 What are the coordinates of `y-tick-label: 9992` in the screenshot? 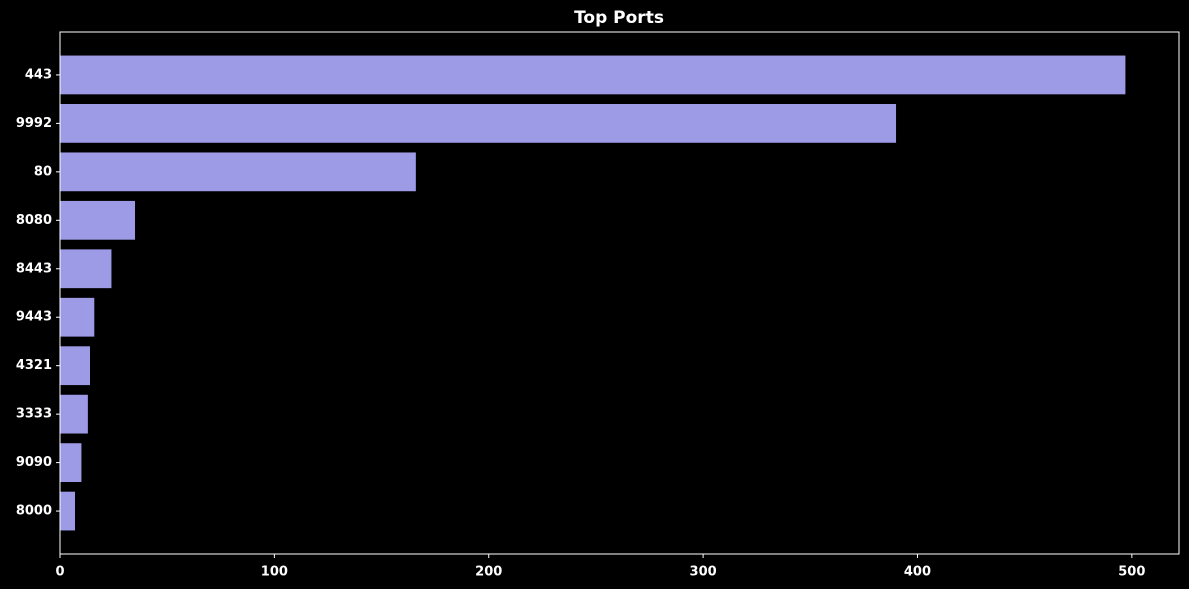 It's located at (34, 123).